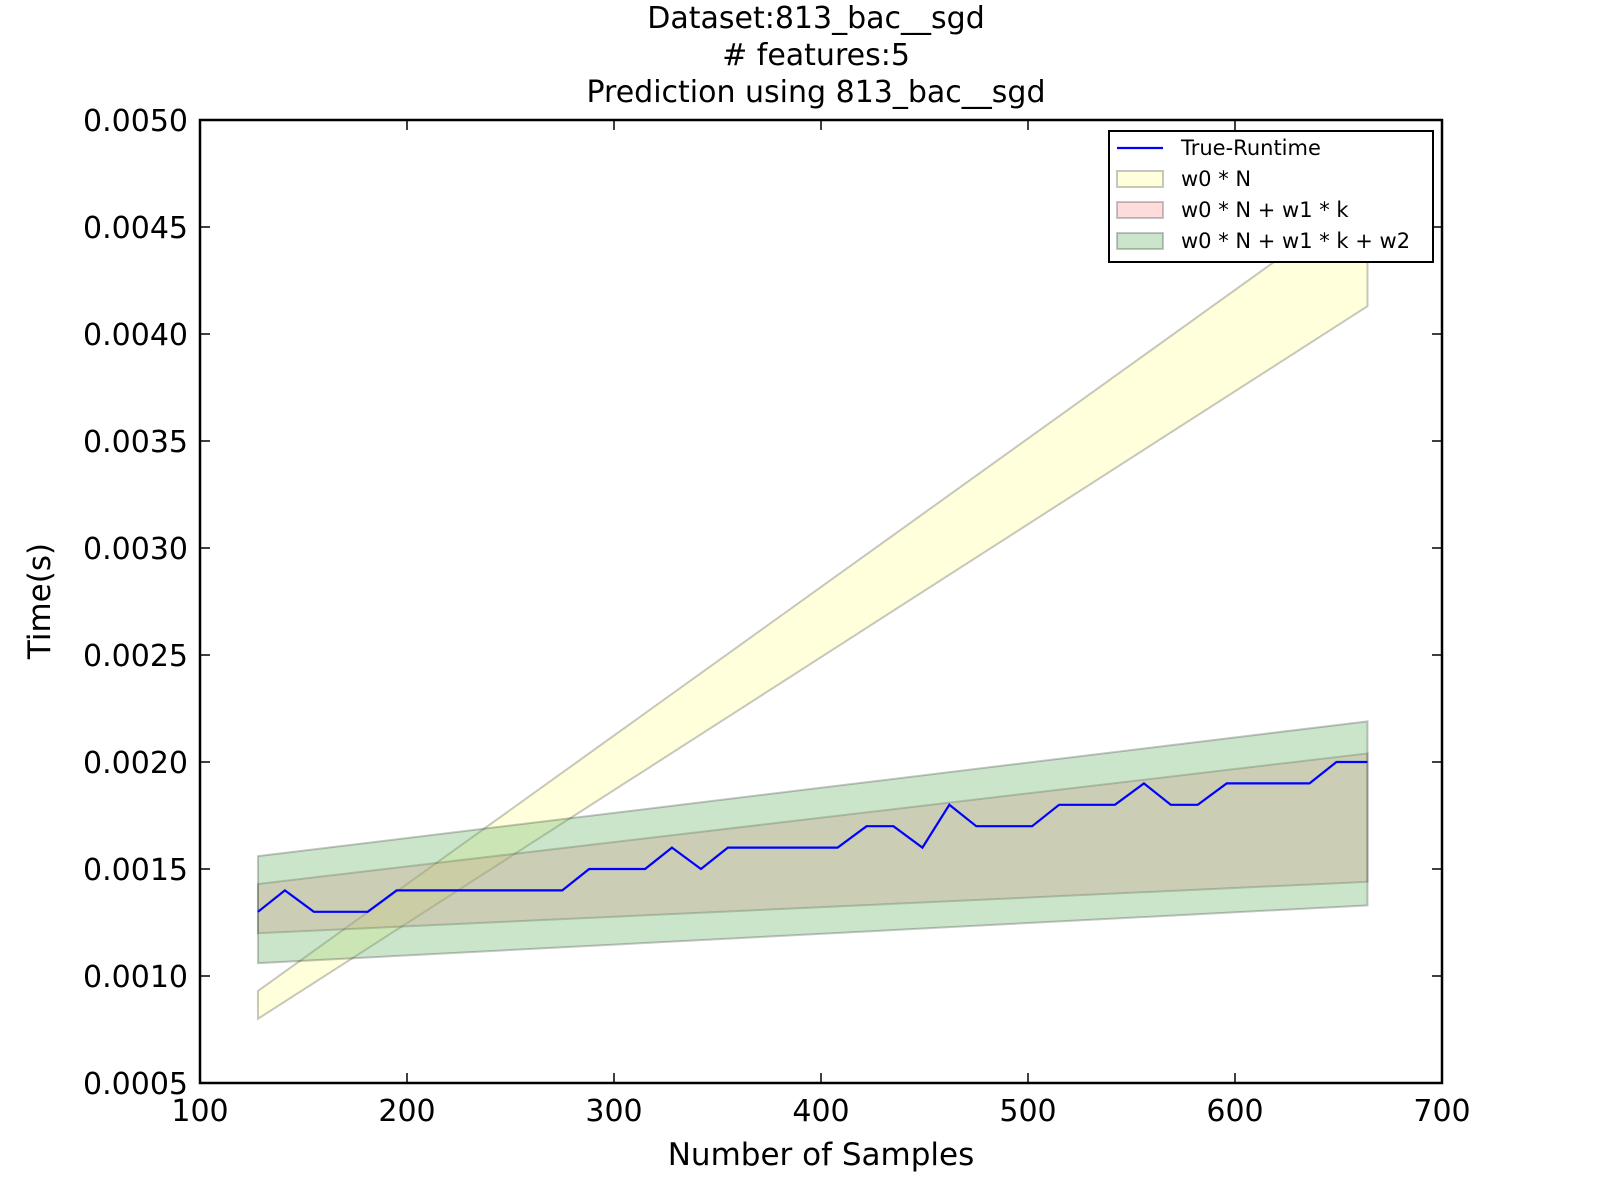 The width and height of the screenshot is (1600, 1200). I want to click on x-tick-label: 600, so click(1234, 1111).